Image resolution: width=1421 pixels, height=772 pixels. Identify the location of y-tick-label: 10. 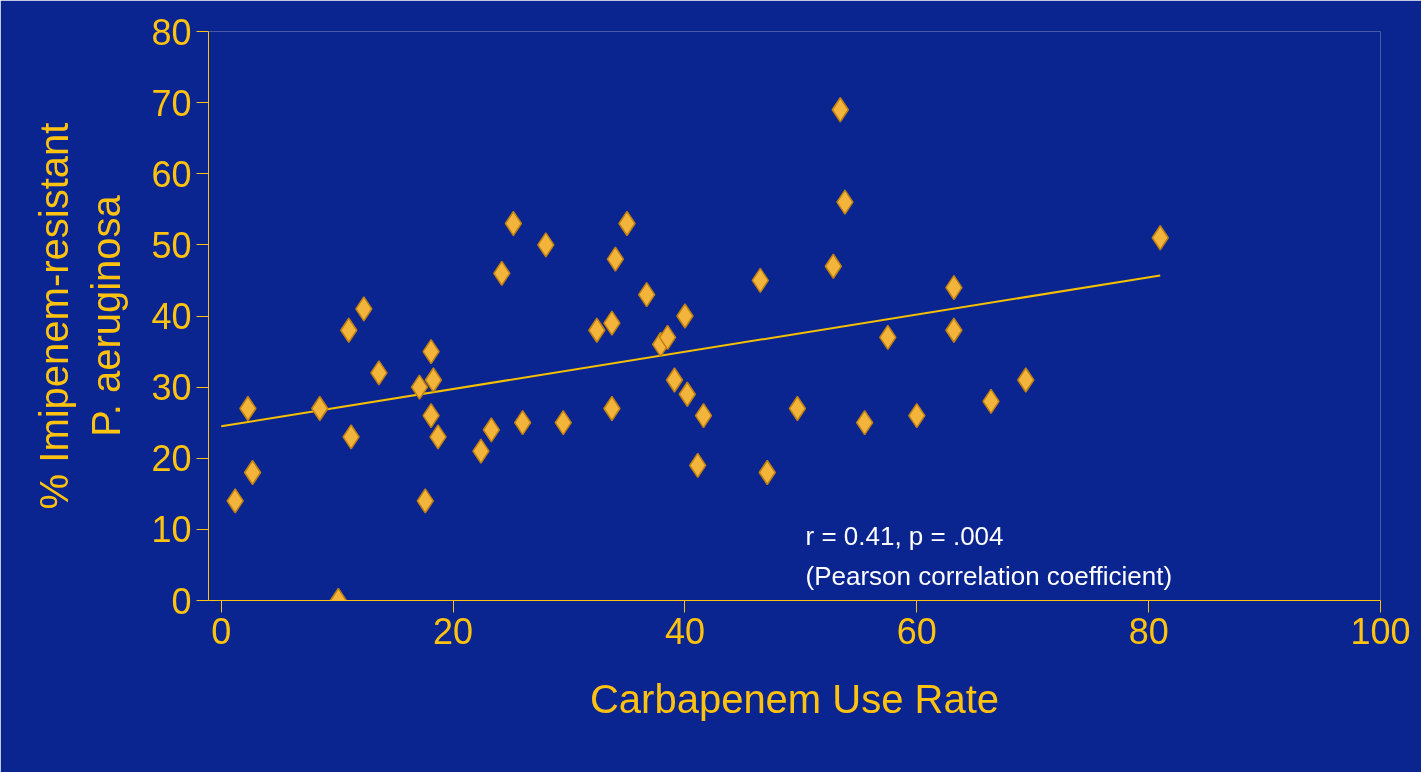
(171, 530).